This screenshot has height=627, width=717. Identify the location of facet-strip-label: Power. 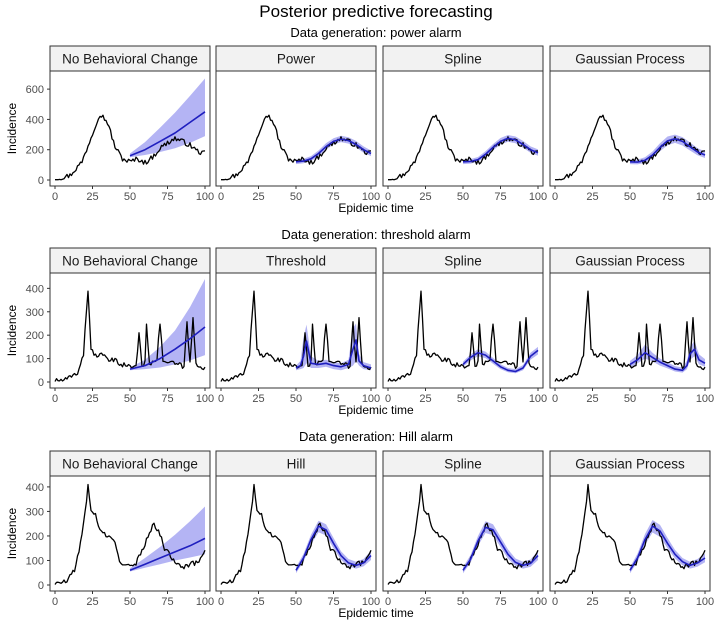
(296, 59).